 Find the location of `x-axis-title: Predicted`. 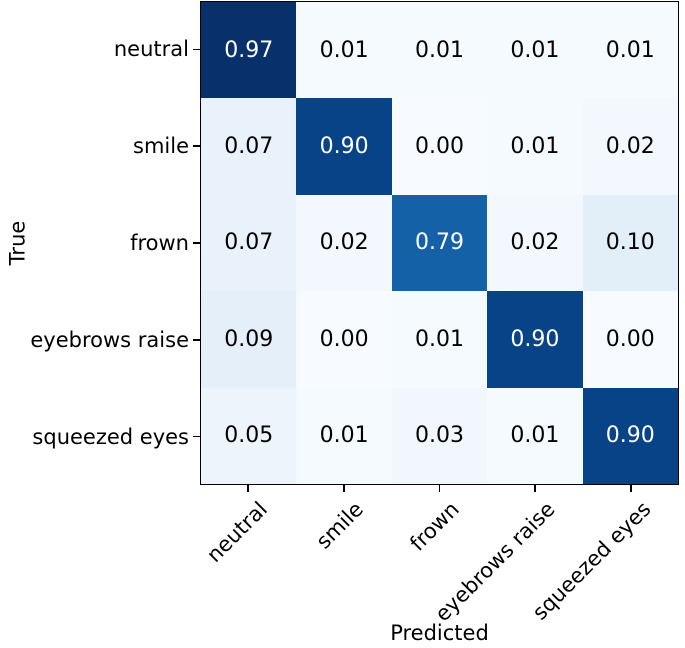

x-axis-title: Predicted is located at coordinates (439, 633).